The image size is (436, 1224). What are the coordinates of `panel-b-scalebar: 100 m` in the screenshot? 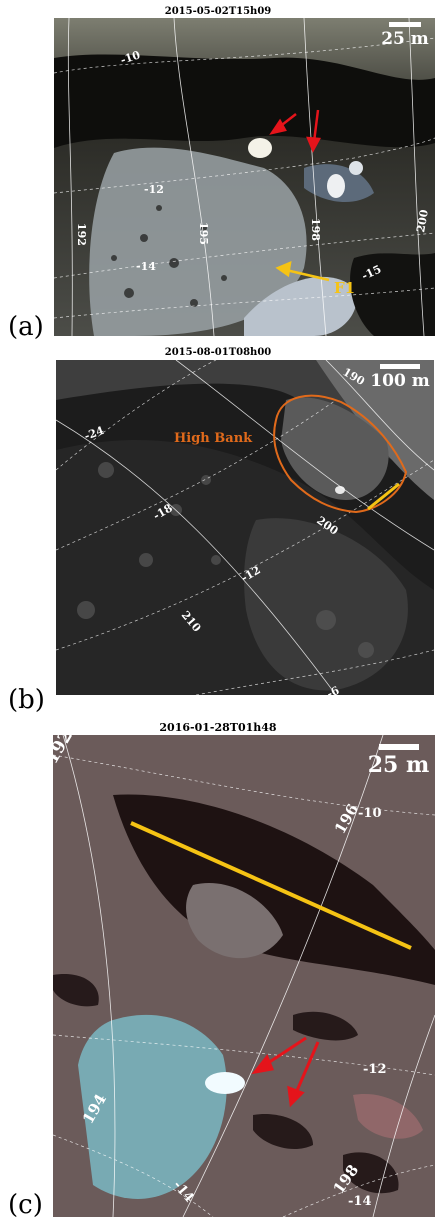 It's located at (400, 377).